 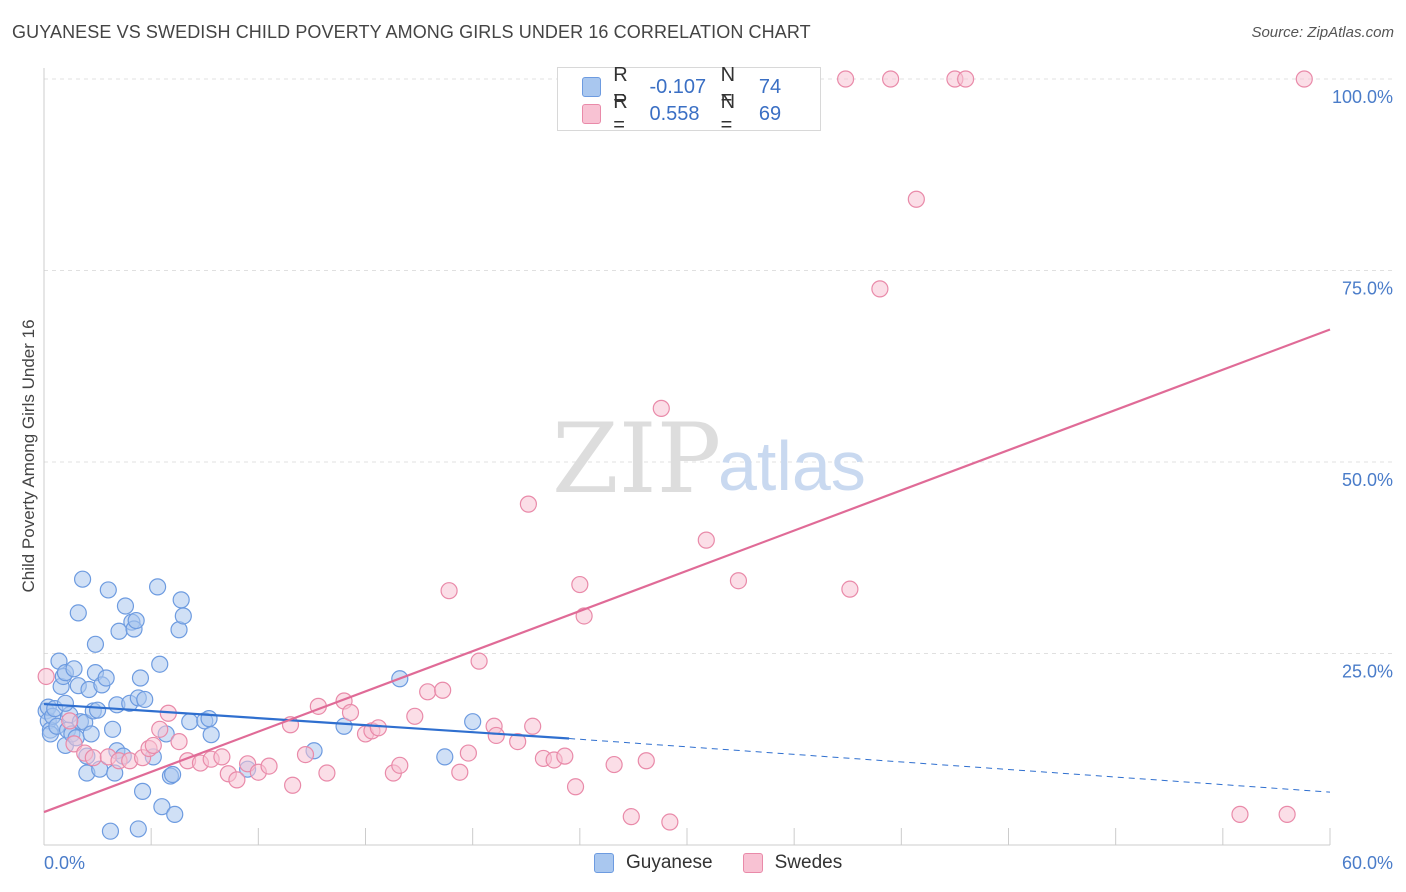 I want to click on series-legend: Guyanese Swedes, so click(x=733, y=863).